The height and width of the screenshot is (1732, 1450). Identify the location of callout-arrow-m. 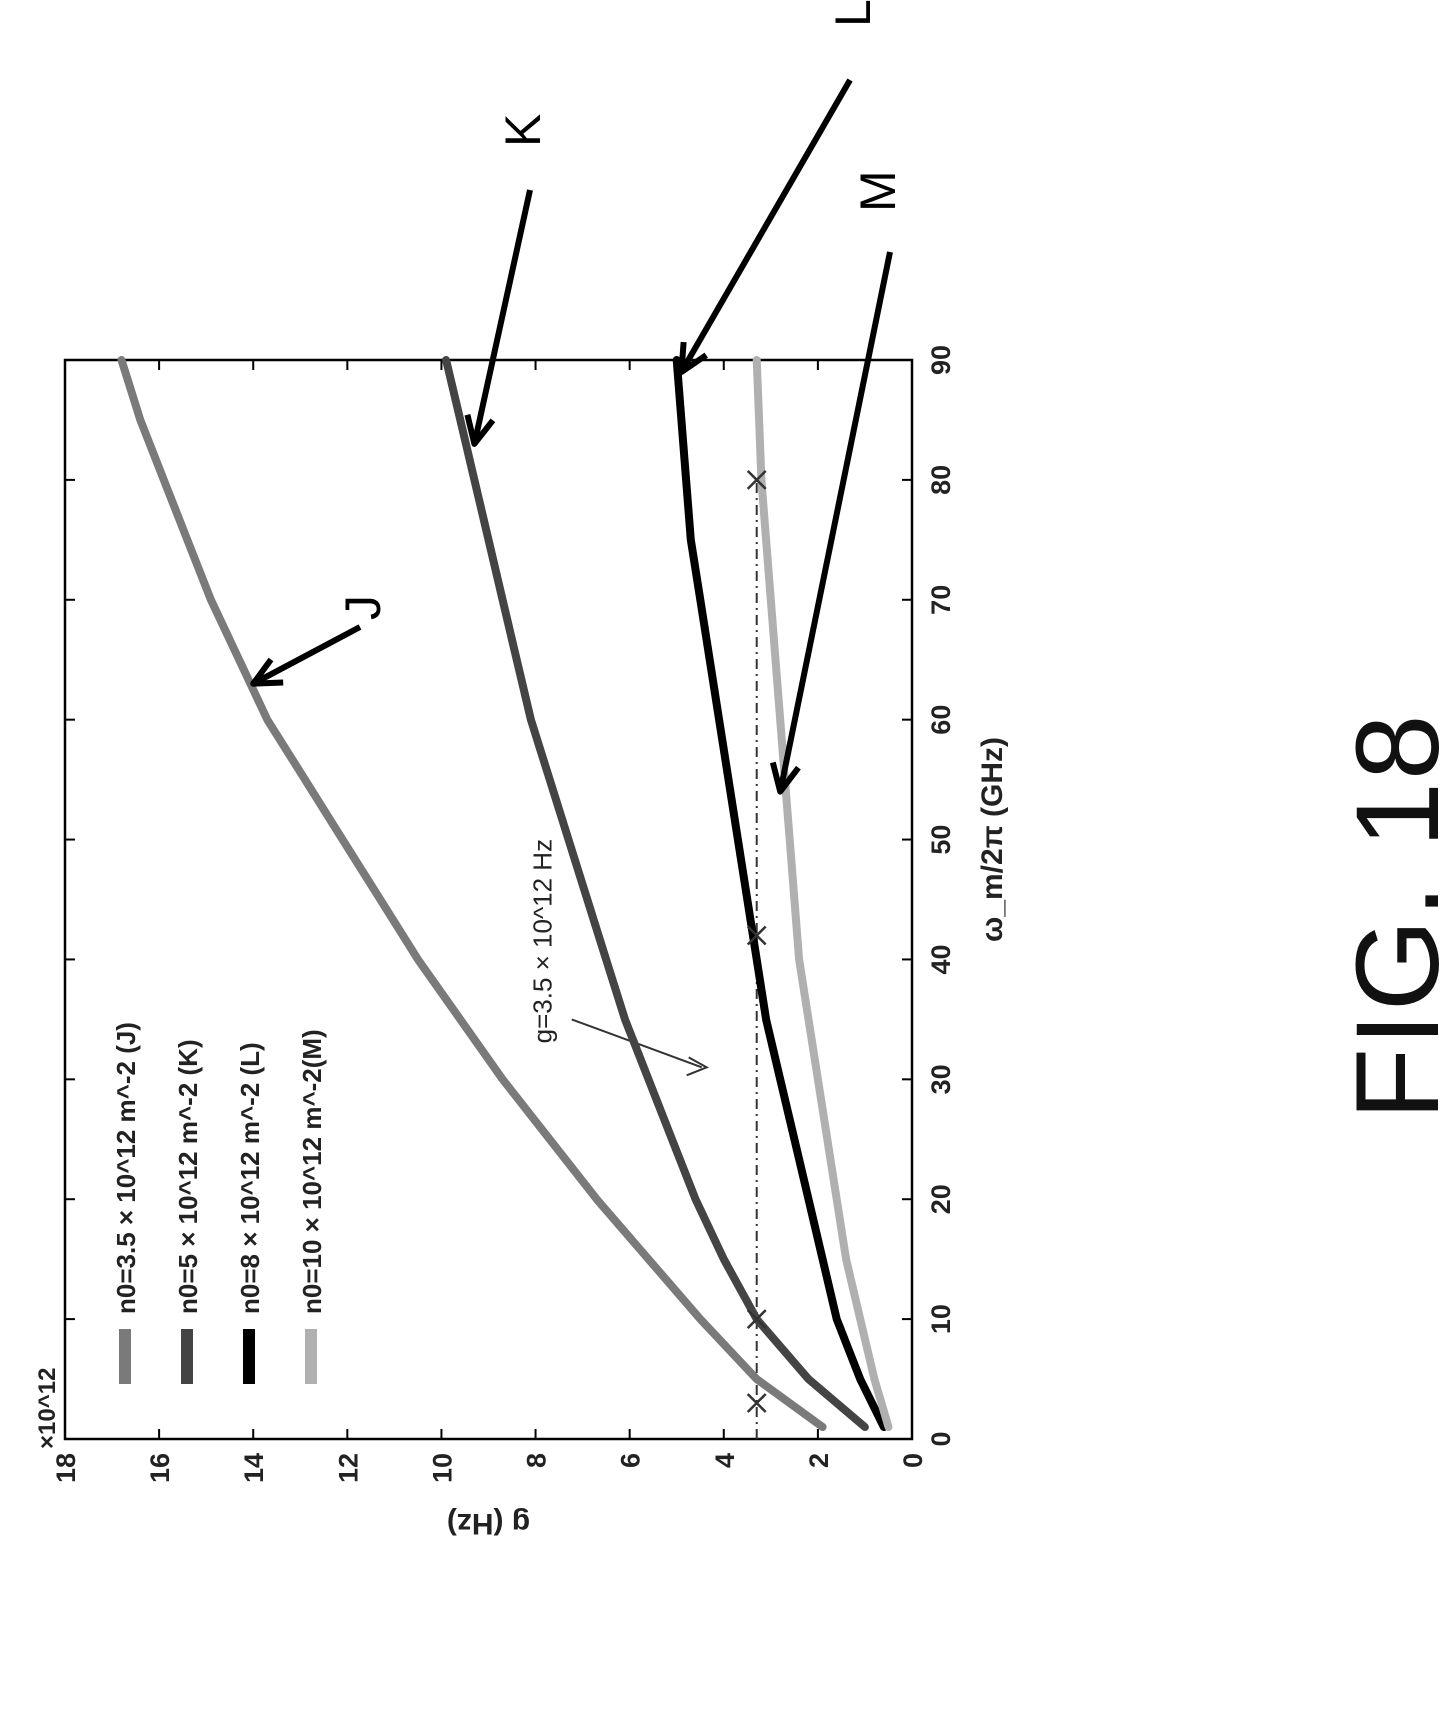
(835, 522).